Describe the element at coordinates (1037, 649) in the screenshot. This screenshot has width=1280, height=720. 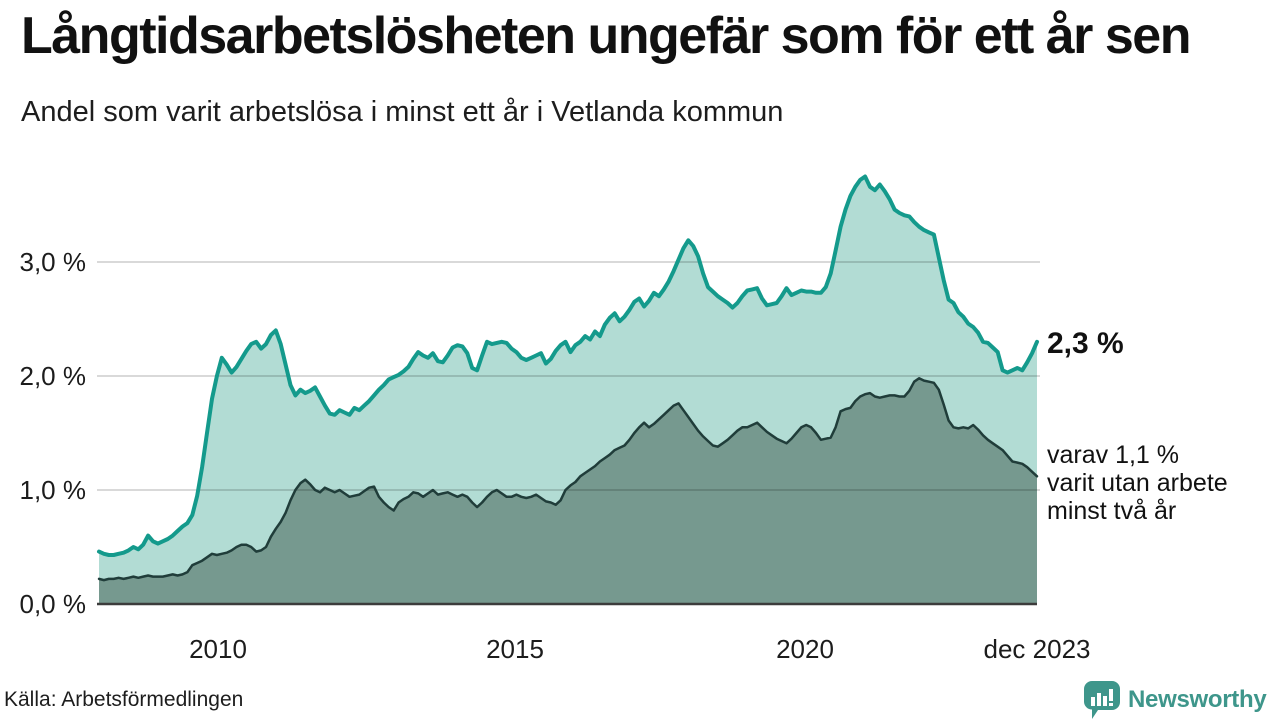
I see `x-axis-label-dec-2023: dec 2023` at that location.